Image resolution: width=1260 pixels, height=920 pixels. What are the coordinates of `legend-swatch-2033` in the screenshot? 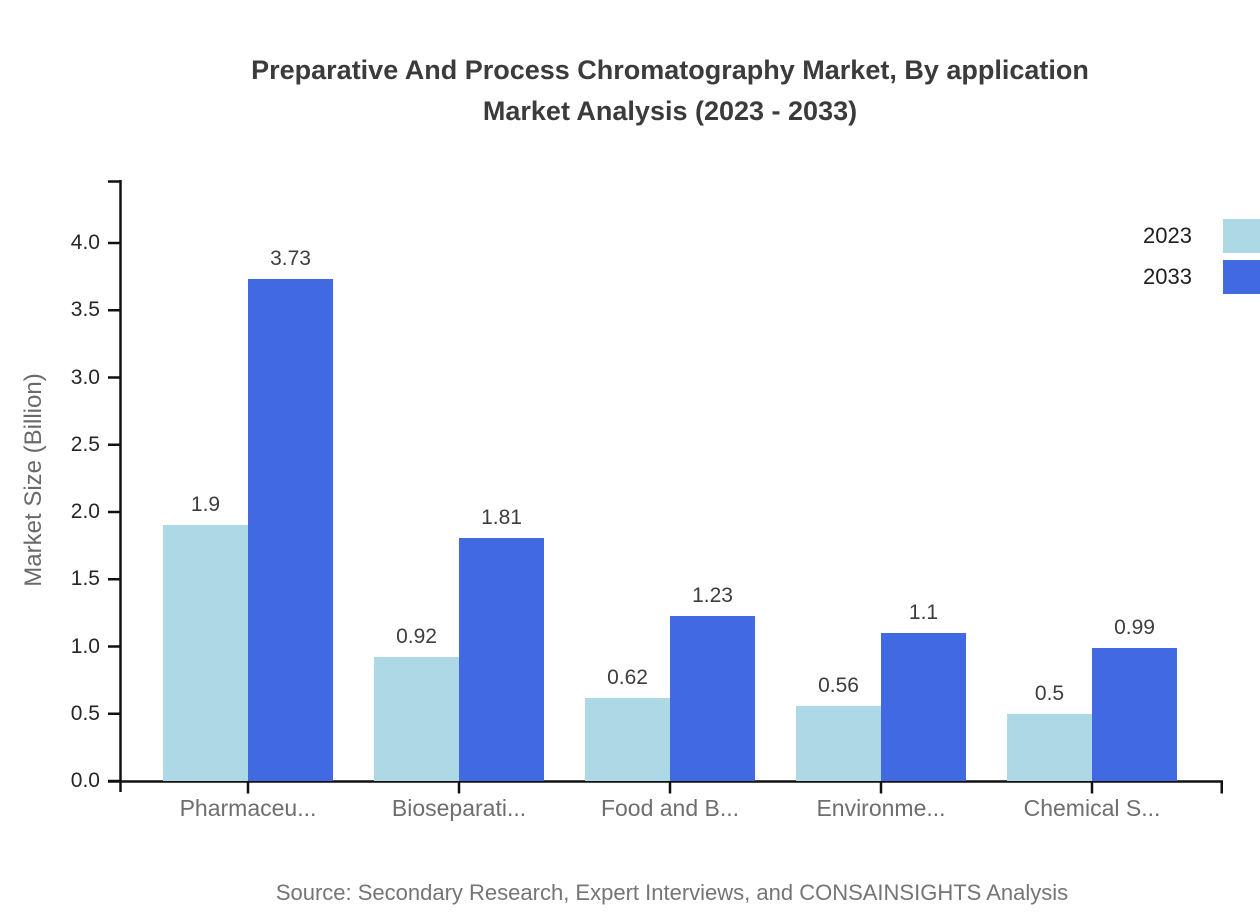 It's located at (1241, 277).